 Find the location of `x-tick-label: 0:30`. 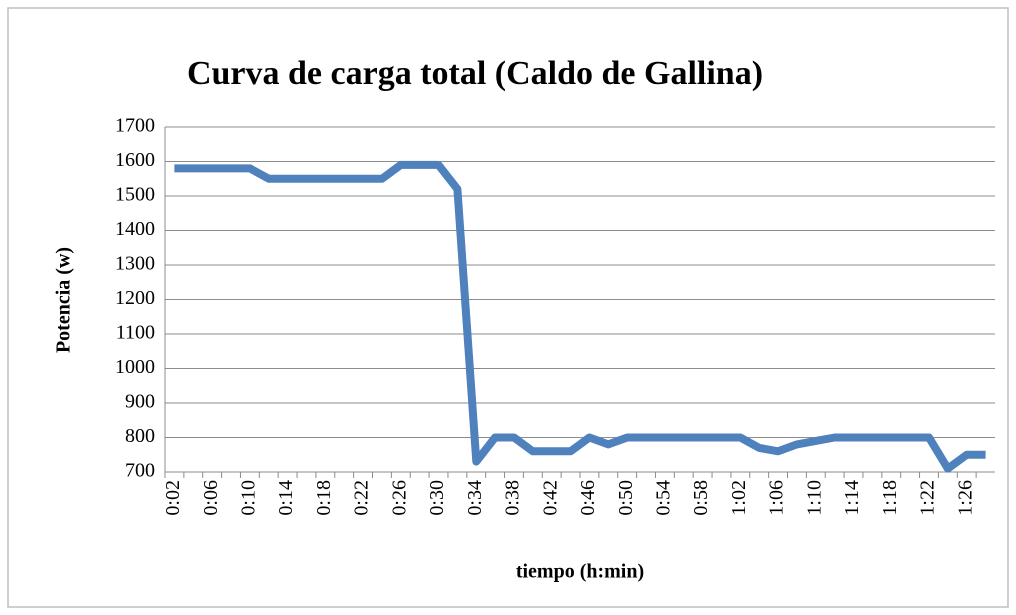

x-tick-label: 0:30 is located at coordinates (437, 498).